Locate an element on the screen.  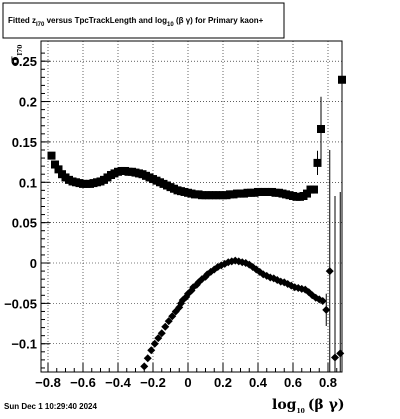
x-tick-label: −0.2 is located at coordinates (153, 382).